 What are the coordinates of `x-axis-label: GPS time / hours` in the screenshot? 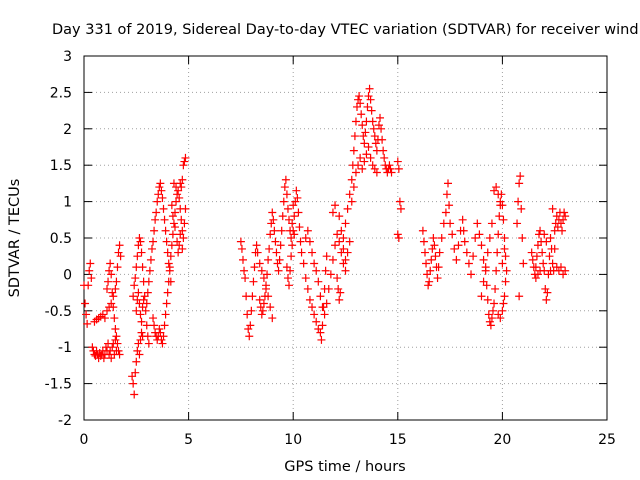 It's located at (344, 467).